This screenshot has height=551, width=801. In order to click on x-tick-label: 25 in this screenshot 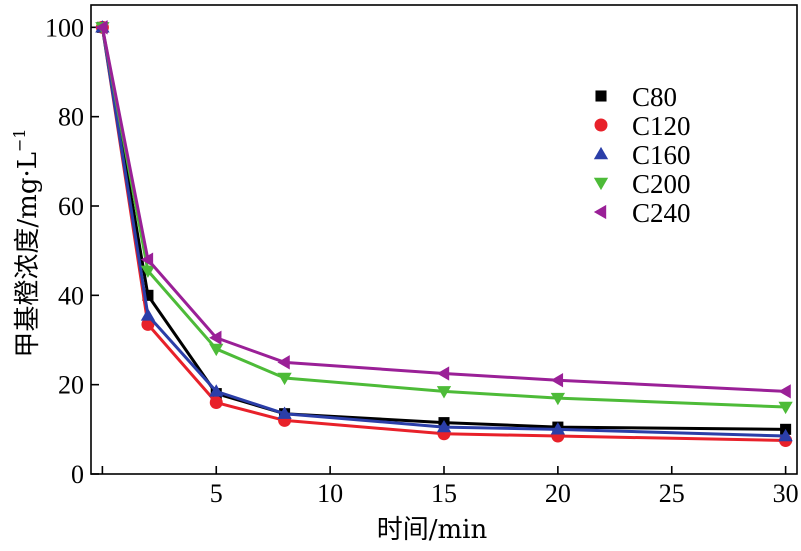, I will do `click(672, 493)`.